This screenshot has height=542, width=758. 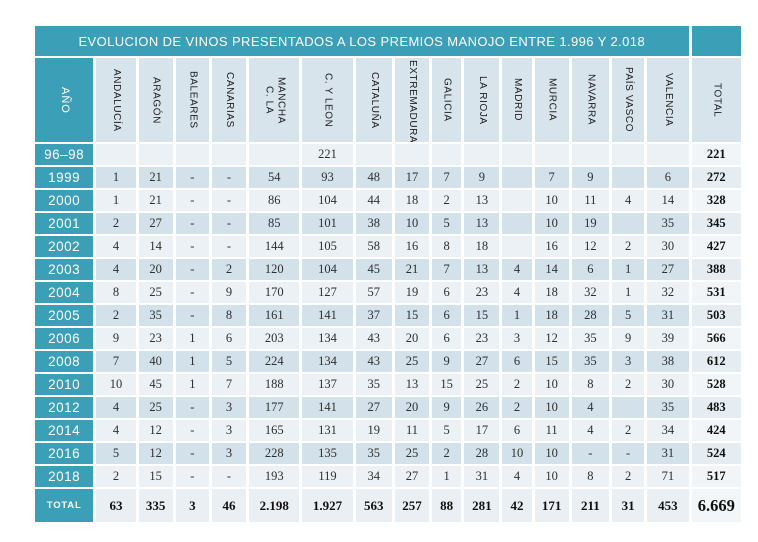 What do you see at coordinates (388, 269) in the screenshot?
I see `table-row: 2003 4 20-2 120 104 45 21 7 13 4 14 6 1 27 388` at bounding box center [388, 269].